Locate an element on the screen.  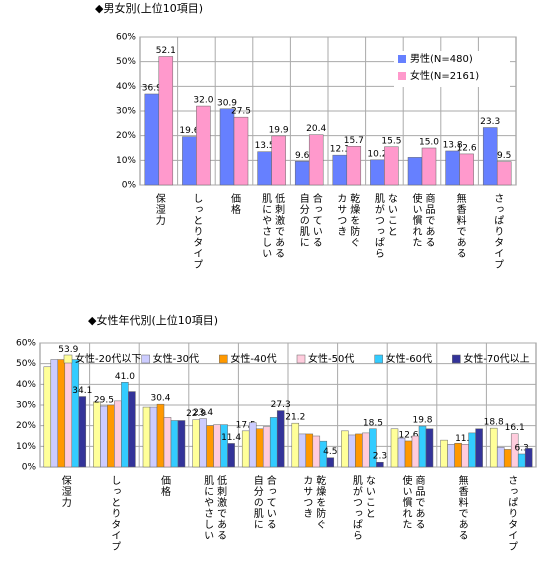
x-tick-label: 低刺激である 肌にやさしい is located at coordinates (213, 508).